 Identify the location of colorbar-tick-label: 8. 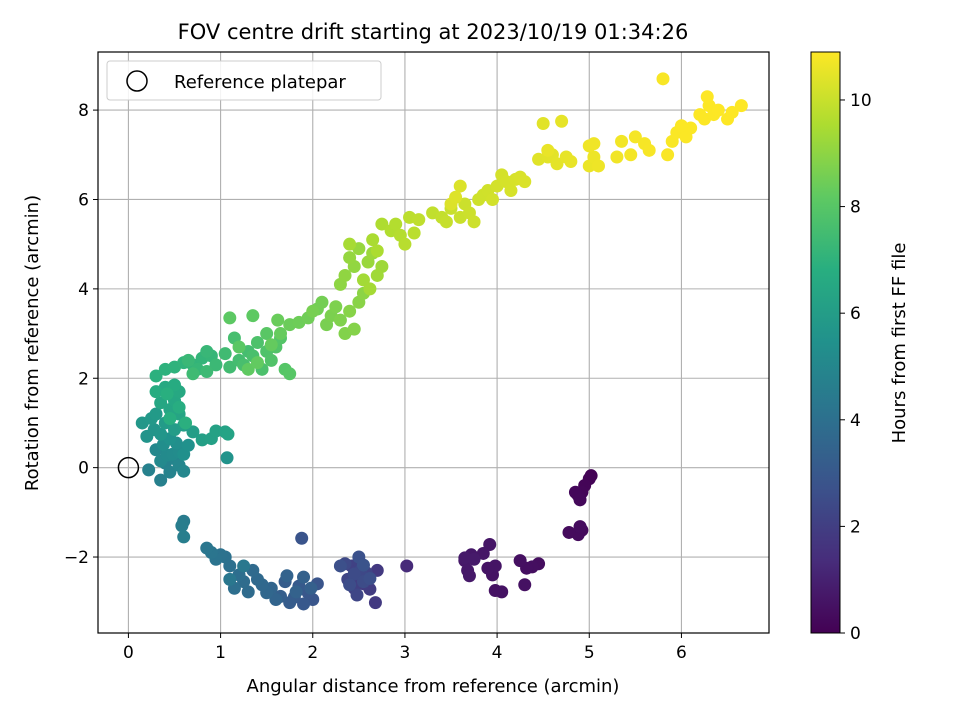
(855, 208).